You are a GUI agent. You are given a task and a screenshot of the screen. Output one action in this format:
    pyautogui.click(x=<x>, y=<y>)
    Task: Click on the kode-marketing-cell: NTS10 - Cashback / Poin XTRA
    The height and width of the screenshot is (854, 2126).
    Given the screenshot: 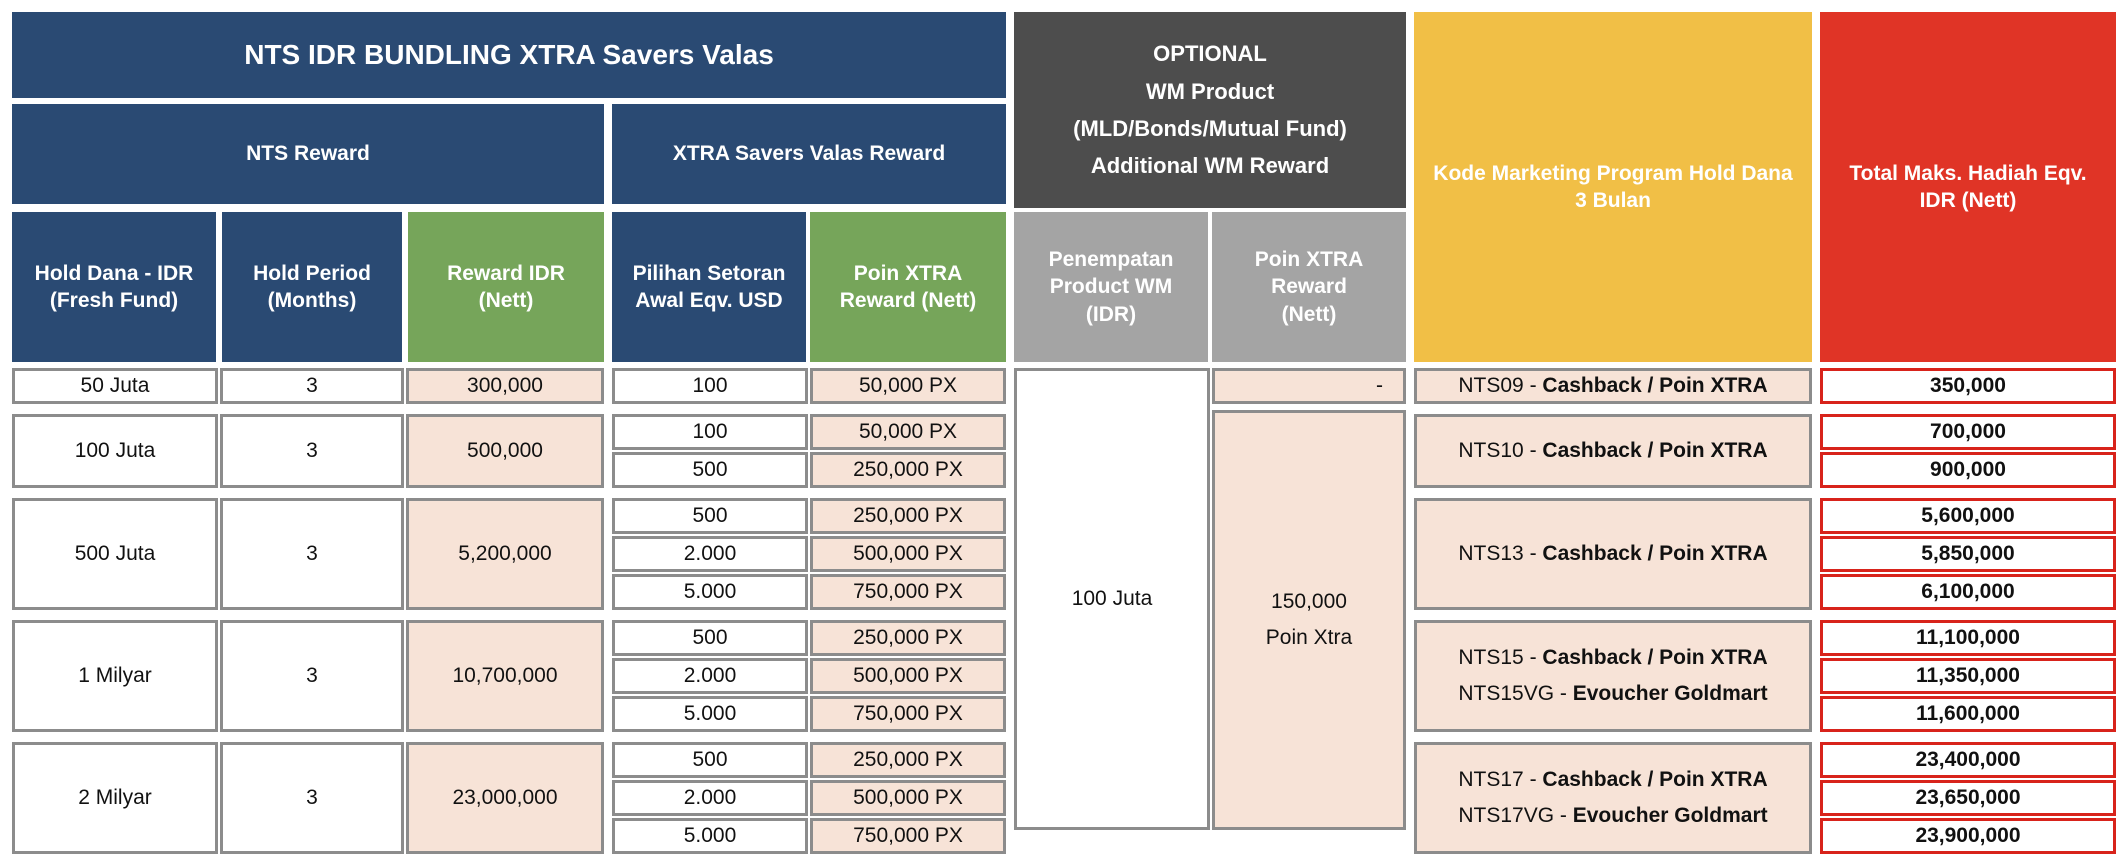 What is the action you would take?
    pyautogui.click(x=1613, y=451)
    